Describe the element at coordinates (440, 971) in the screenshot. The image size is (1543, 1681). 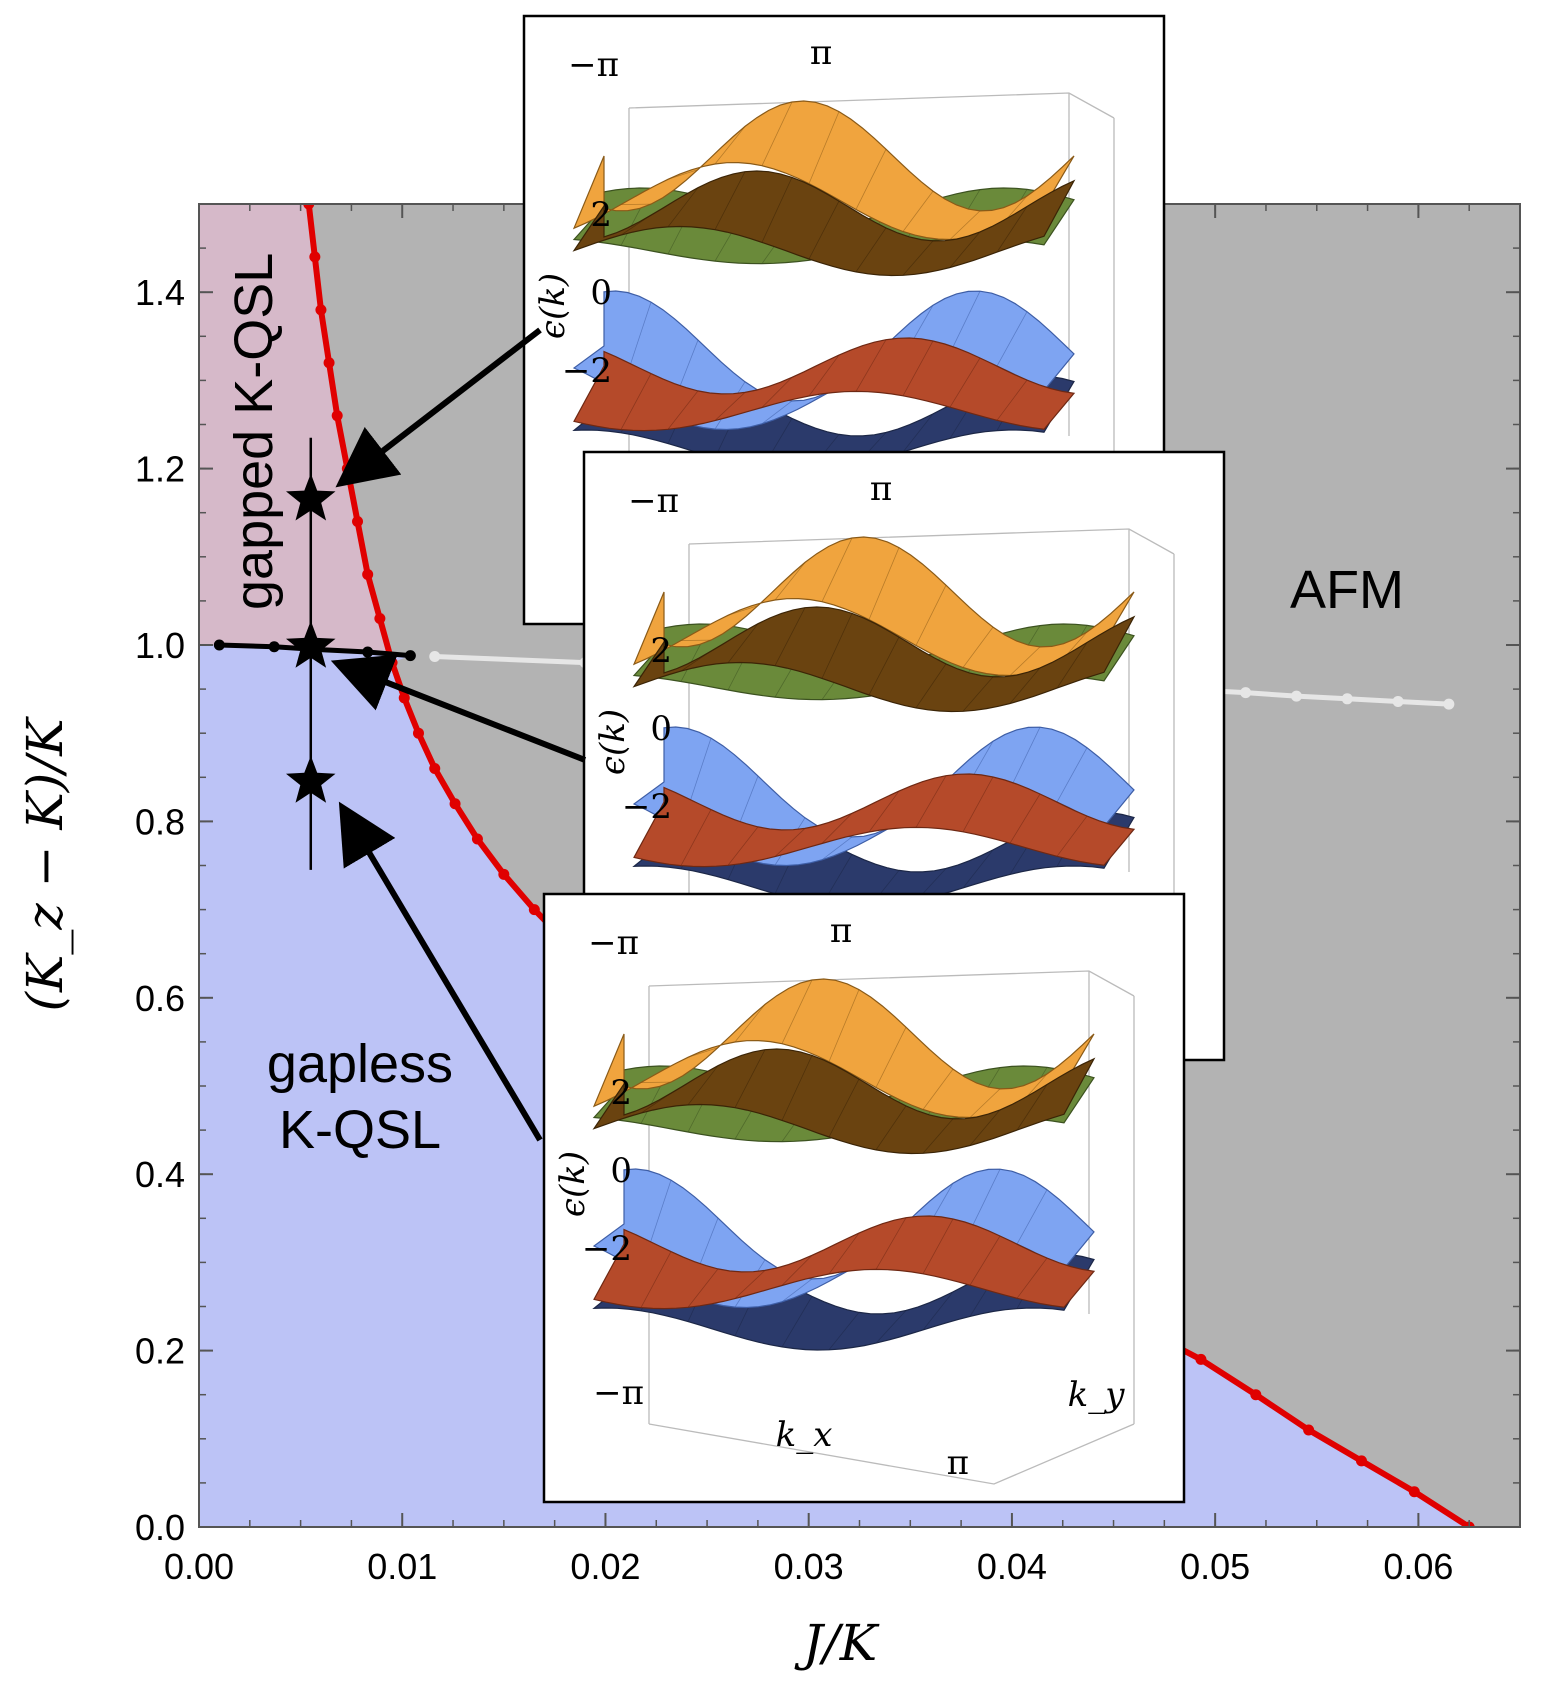
I see `arrow-bottom` at that location.